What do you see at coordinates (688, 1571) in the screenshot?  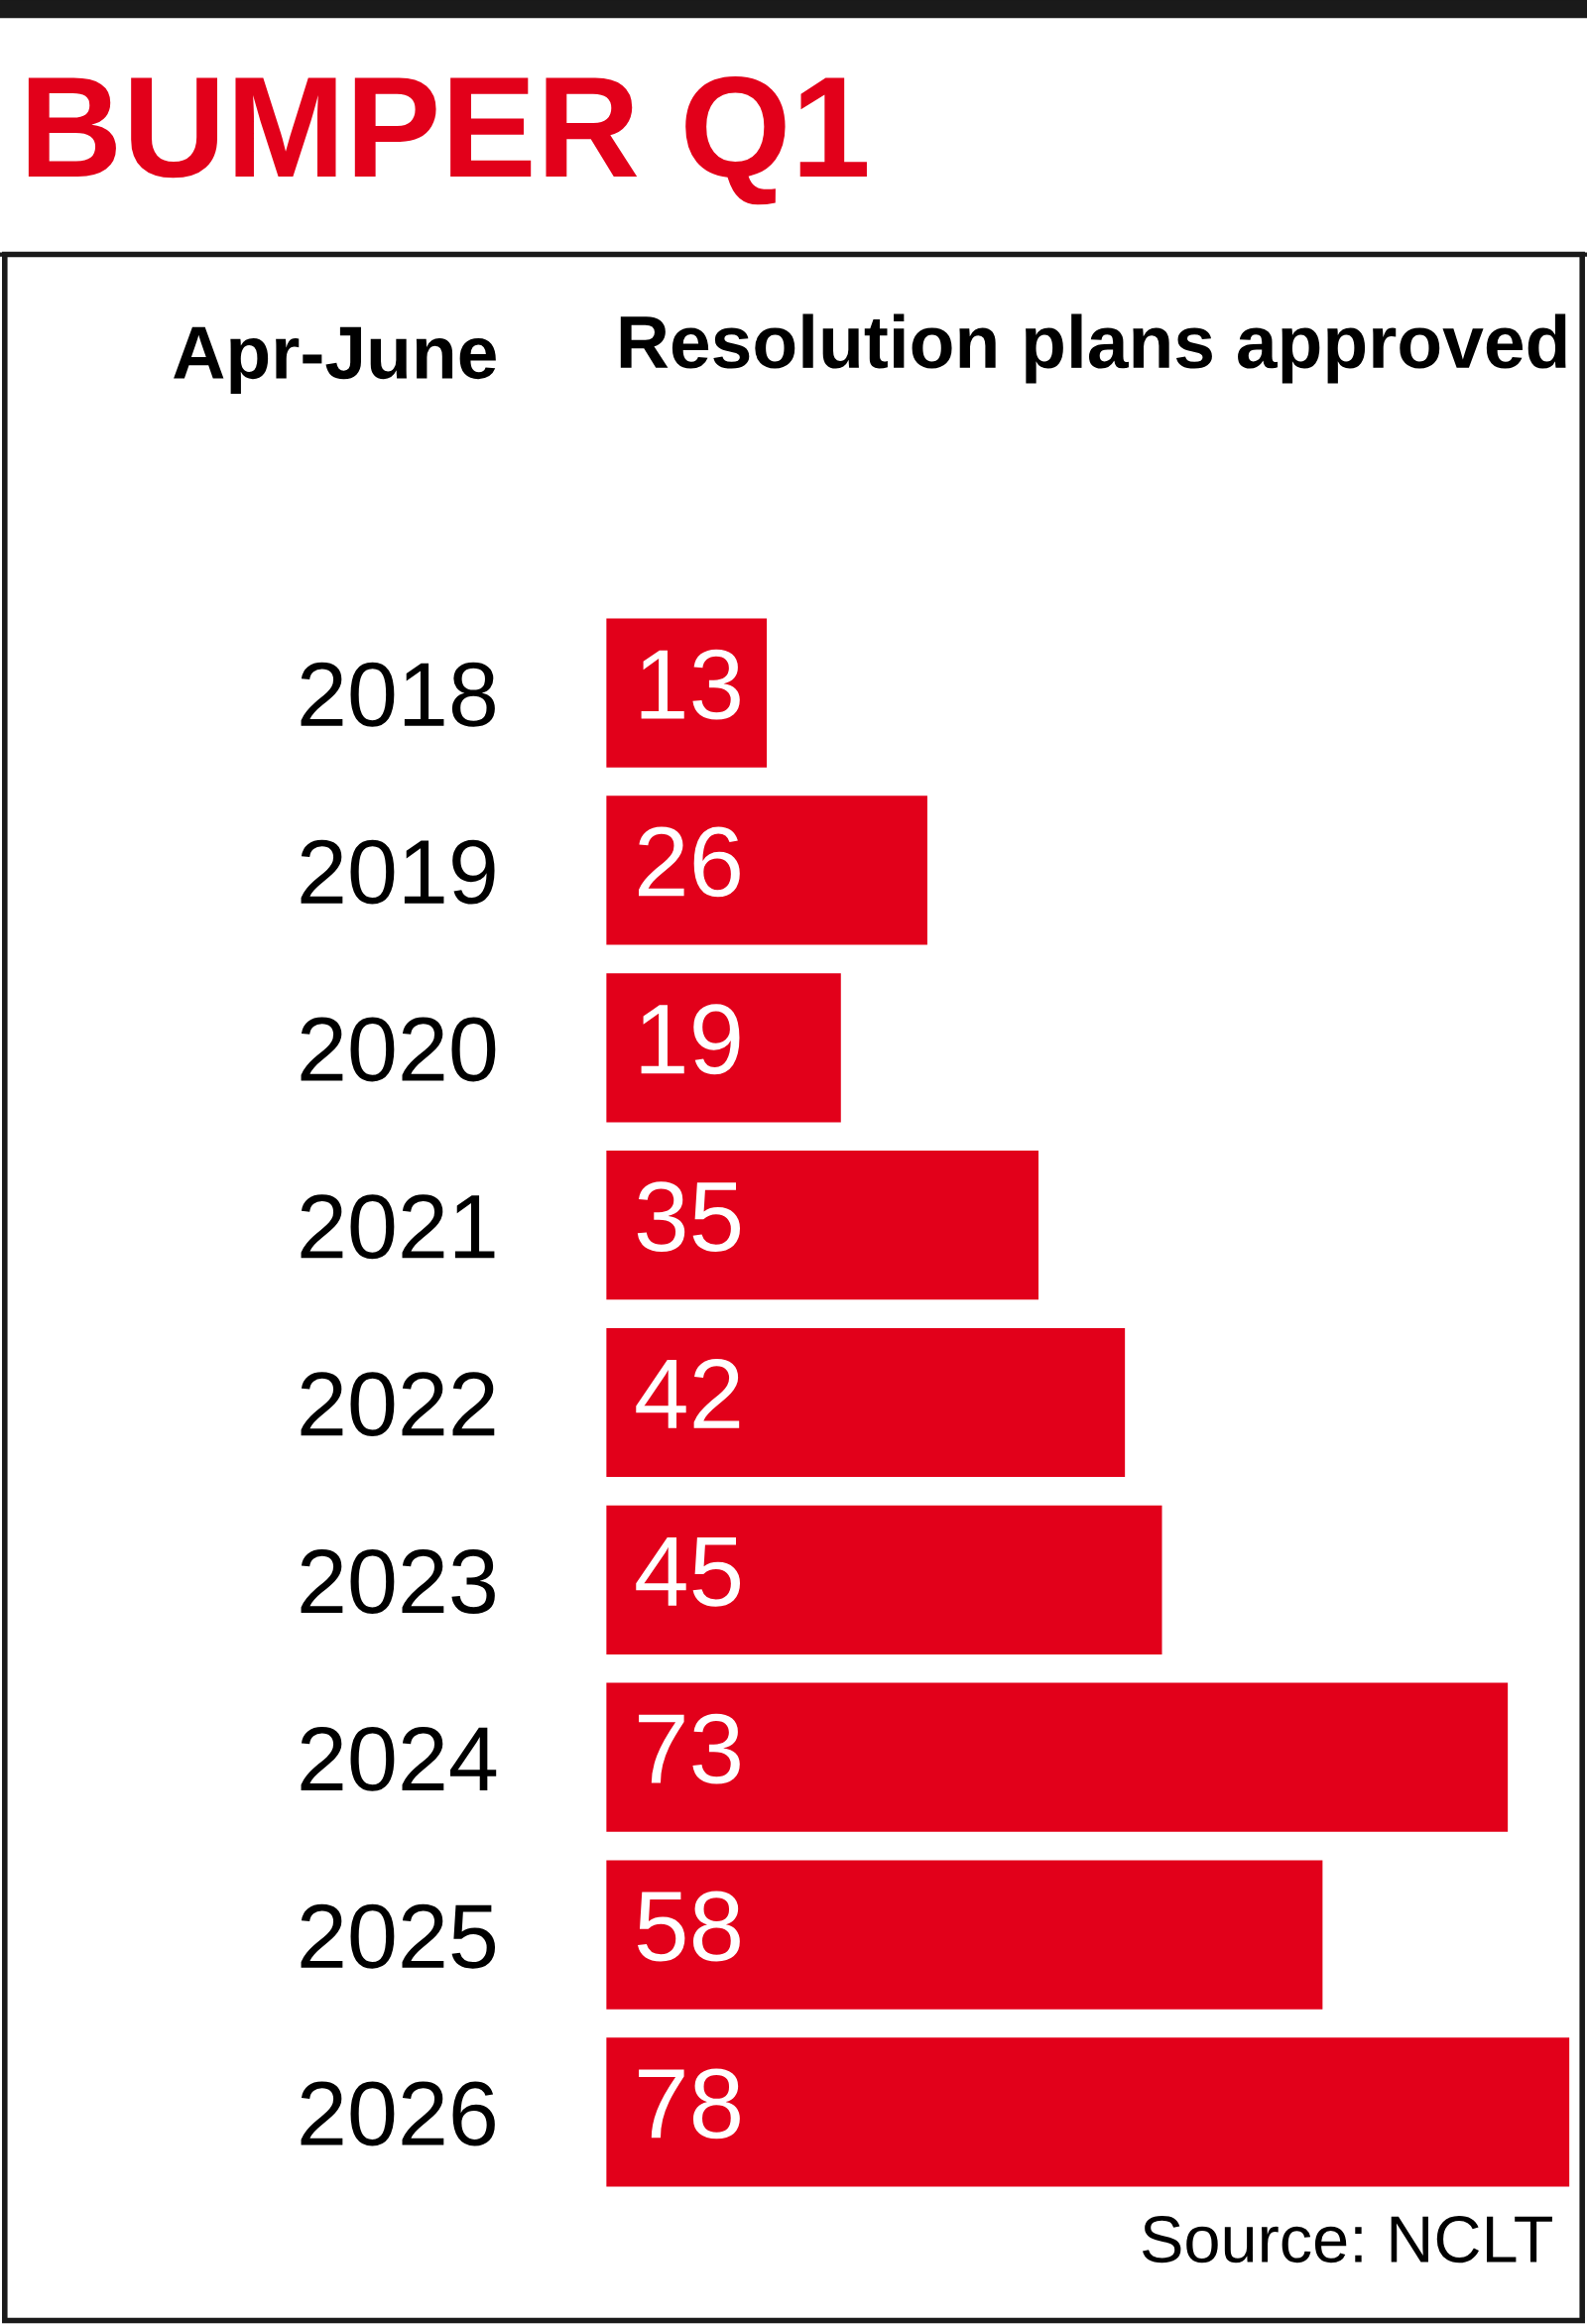 I see `data-label: 45` at bounding box center [688, 1571].